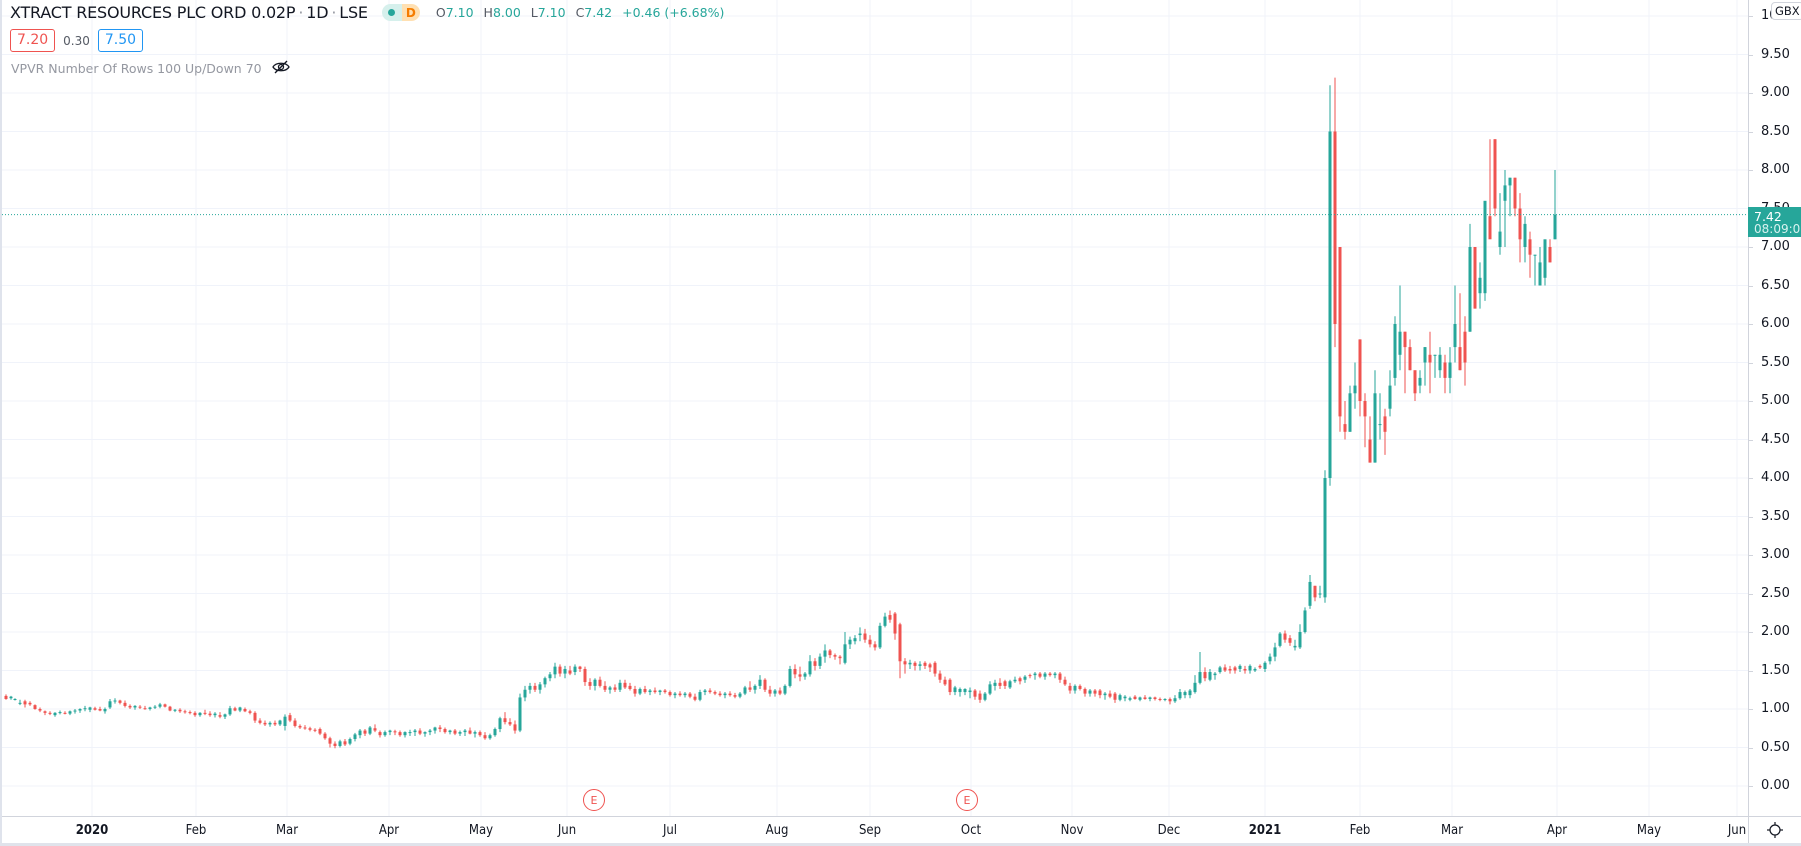 This screenshot has width=1801, height=846. I want to click on time-axis-label: Jul, so click(670, 830).